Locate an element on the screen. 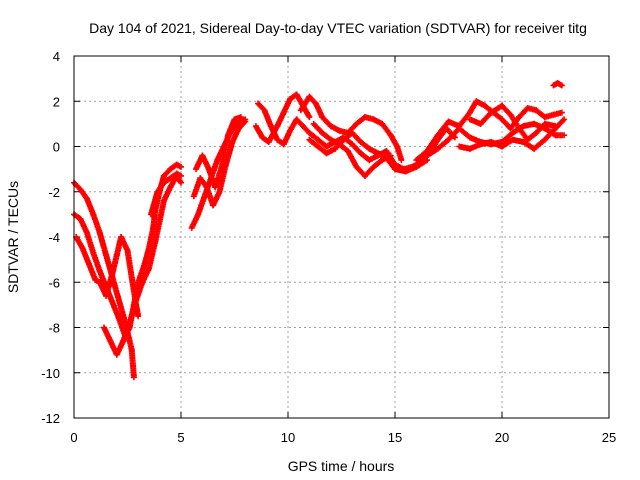 The height and width of the screenshot is (480, 640). y-tick-label: -10 is located at coordinates (50, 373).